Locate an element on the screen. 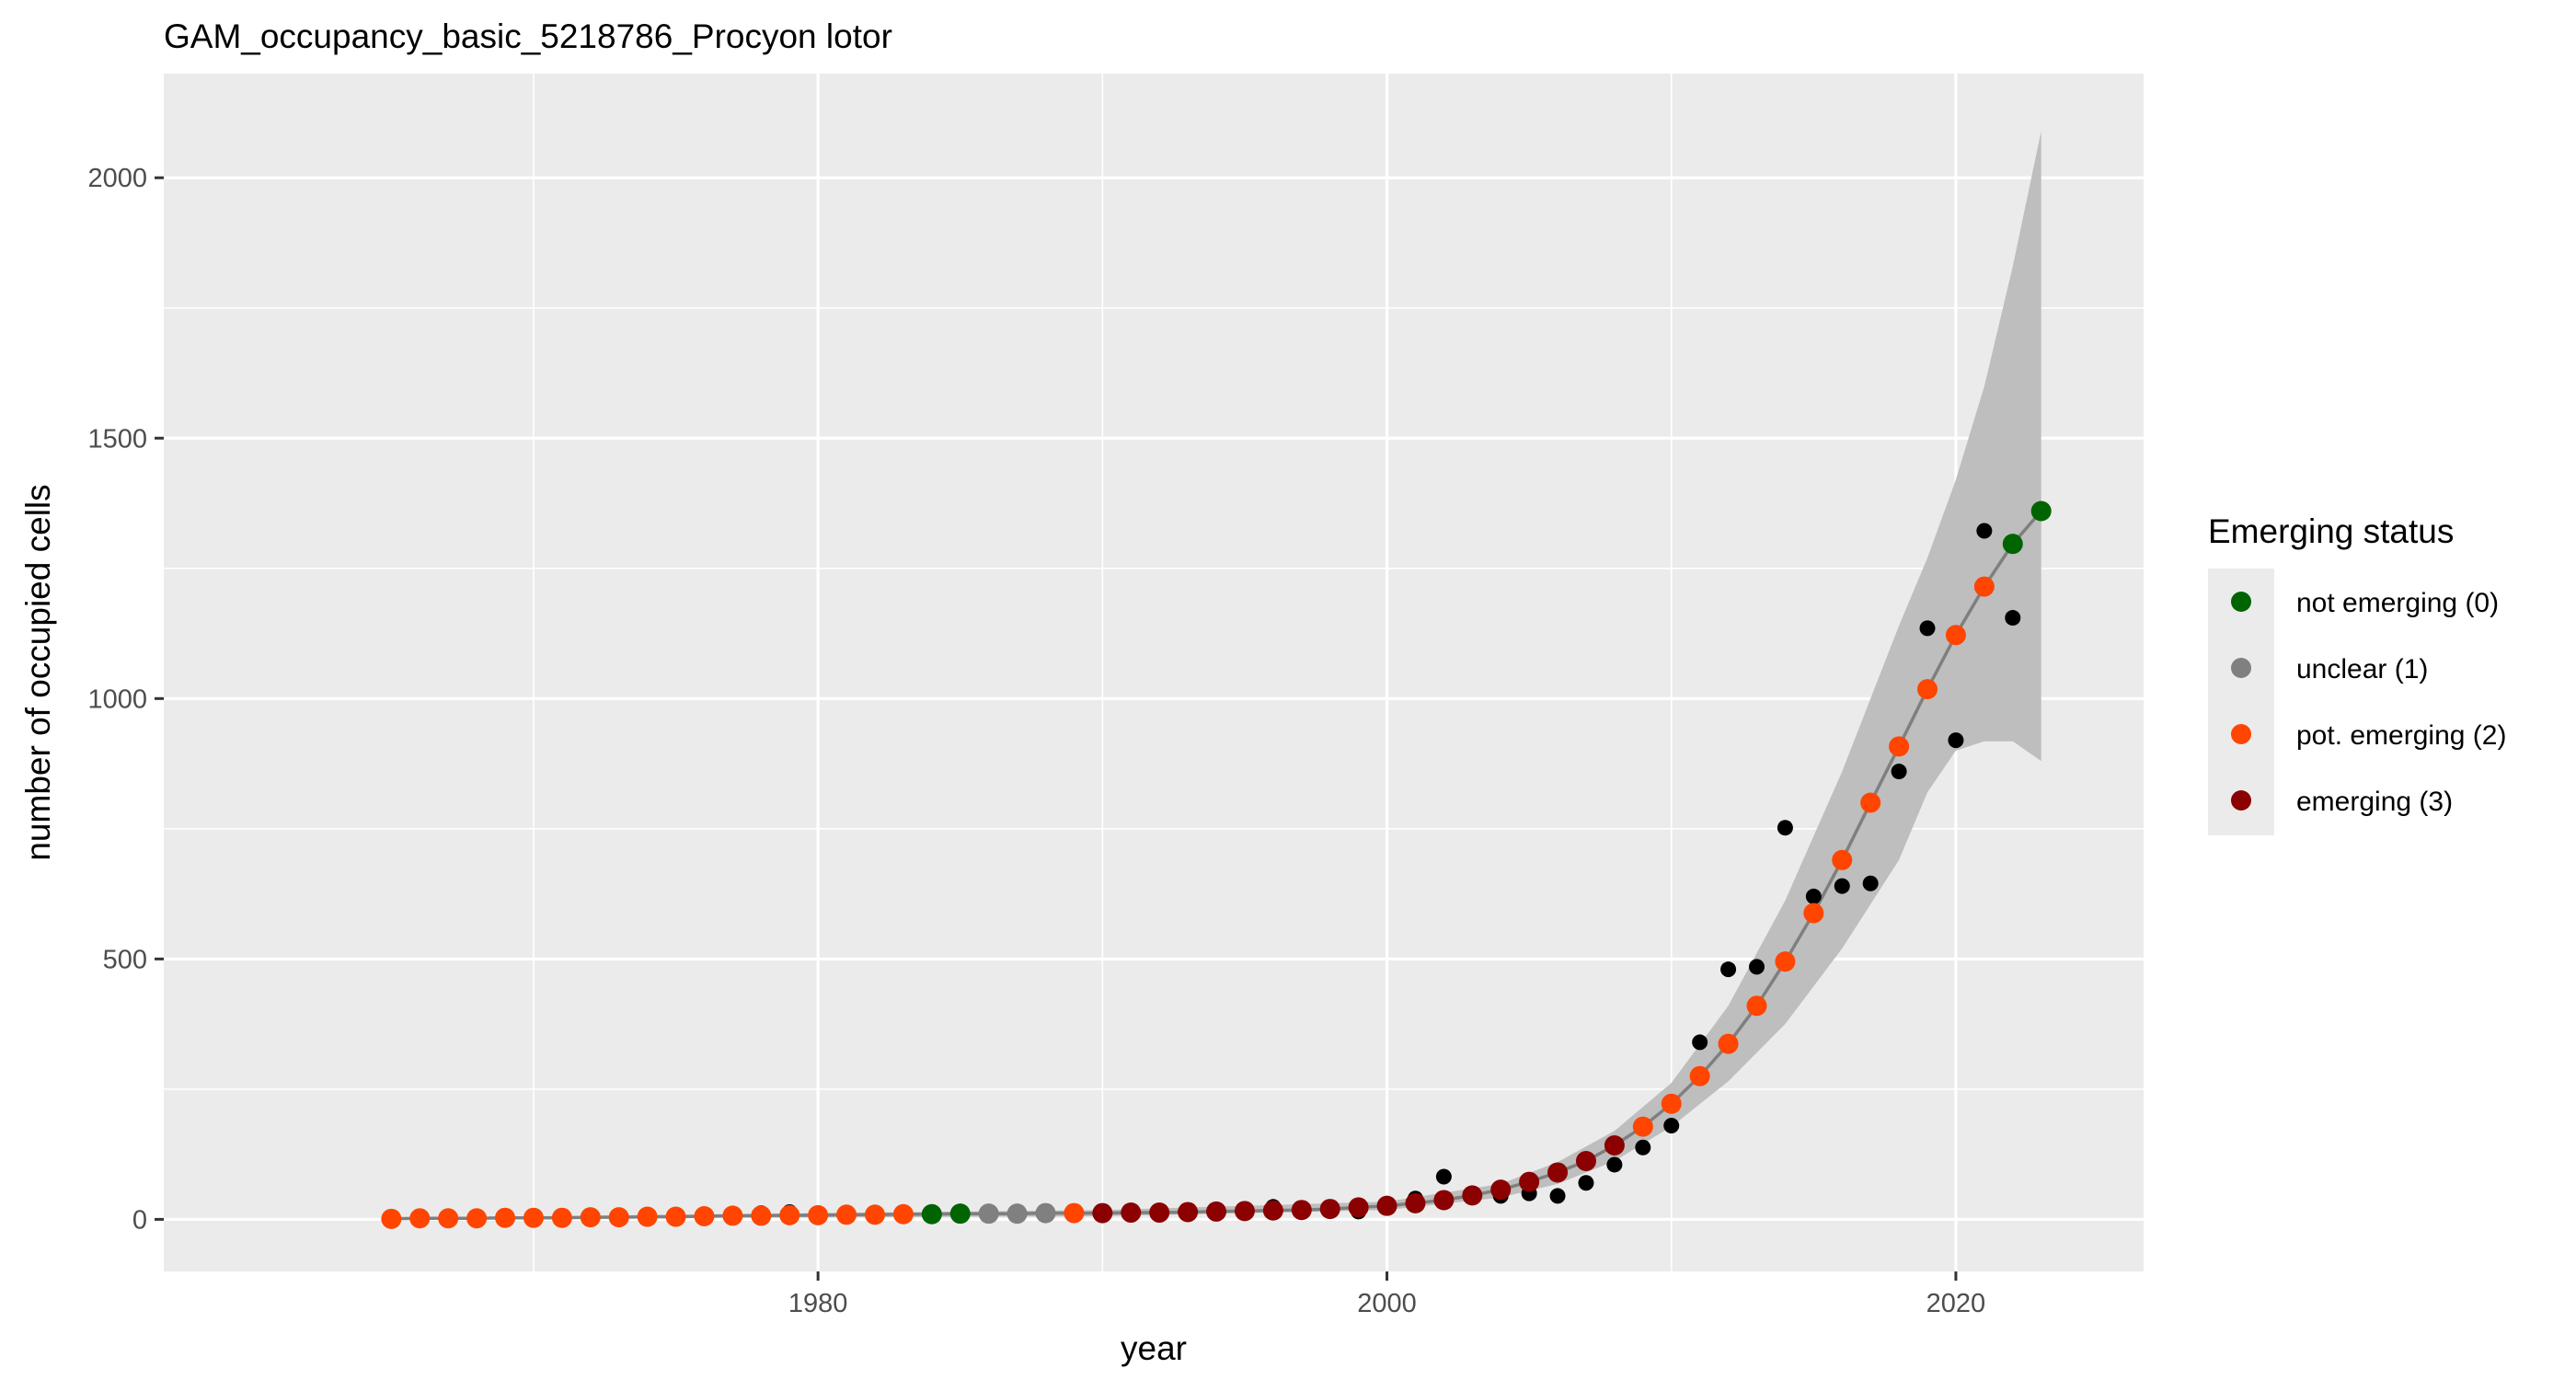 The image size is (2576, 1380). y-tick-label: 2000 is located at coordinates (117, 178).